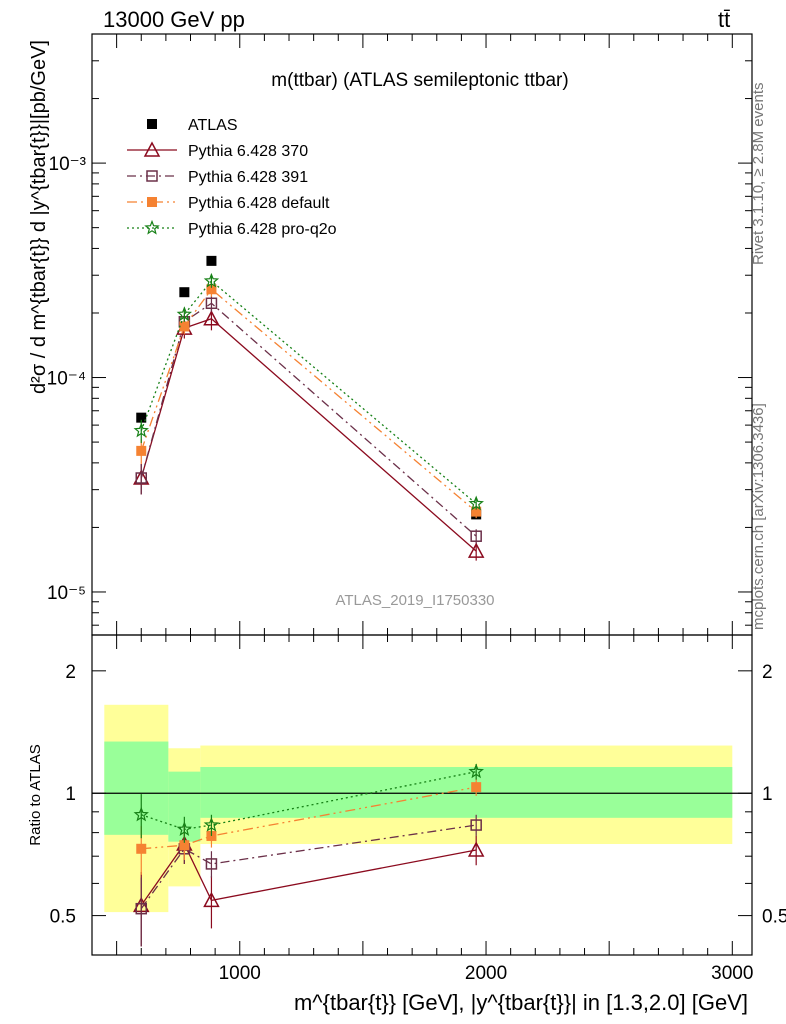 This screenshot has height=1024, width=786. What do you see at coordinates (248, 177) in the screenshot?
I see `legend-label-pythia-6-428-391: Pythia 6.428 391` at bounding box center [248, 177].